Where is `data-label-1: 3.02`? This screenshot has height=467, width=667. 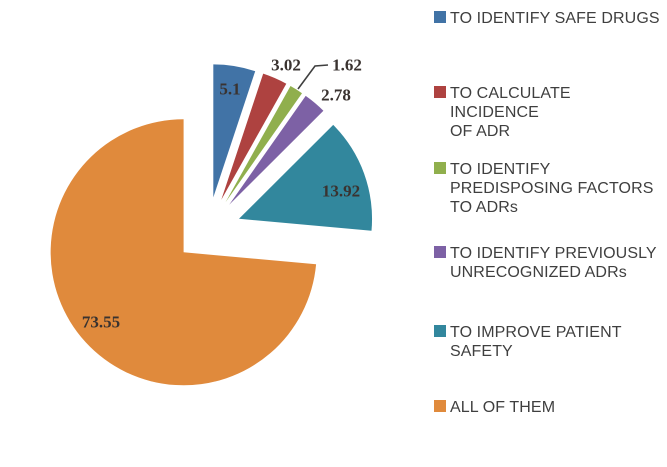 data-label-1: 3.02 is located at coordinates (286, 65).